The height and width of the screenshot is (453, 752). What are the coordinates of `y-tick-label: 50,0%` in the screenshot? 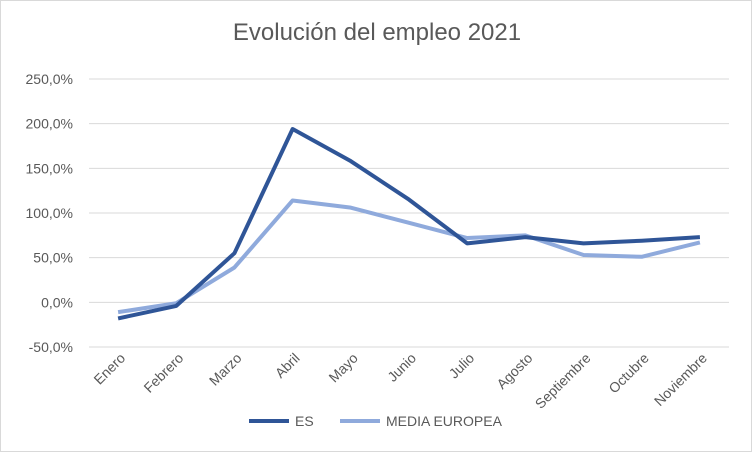 It's located at (53, 258).